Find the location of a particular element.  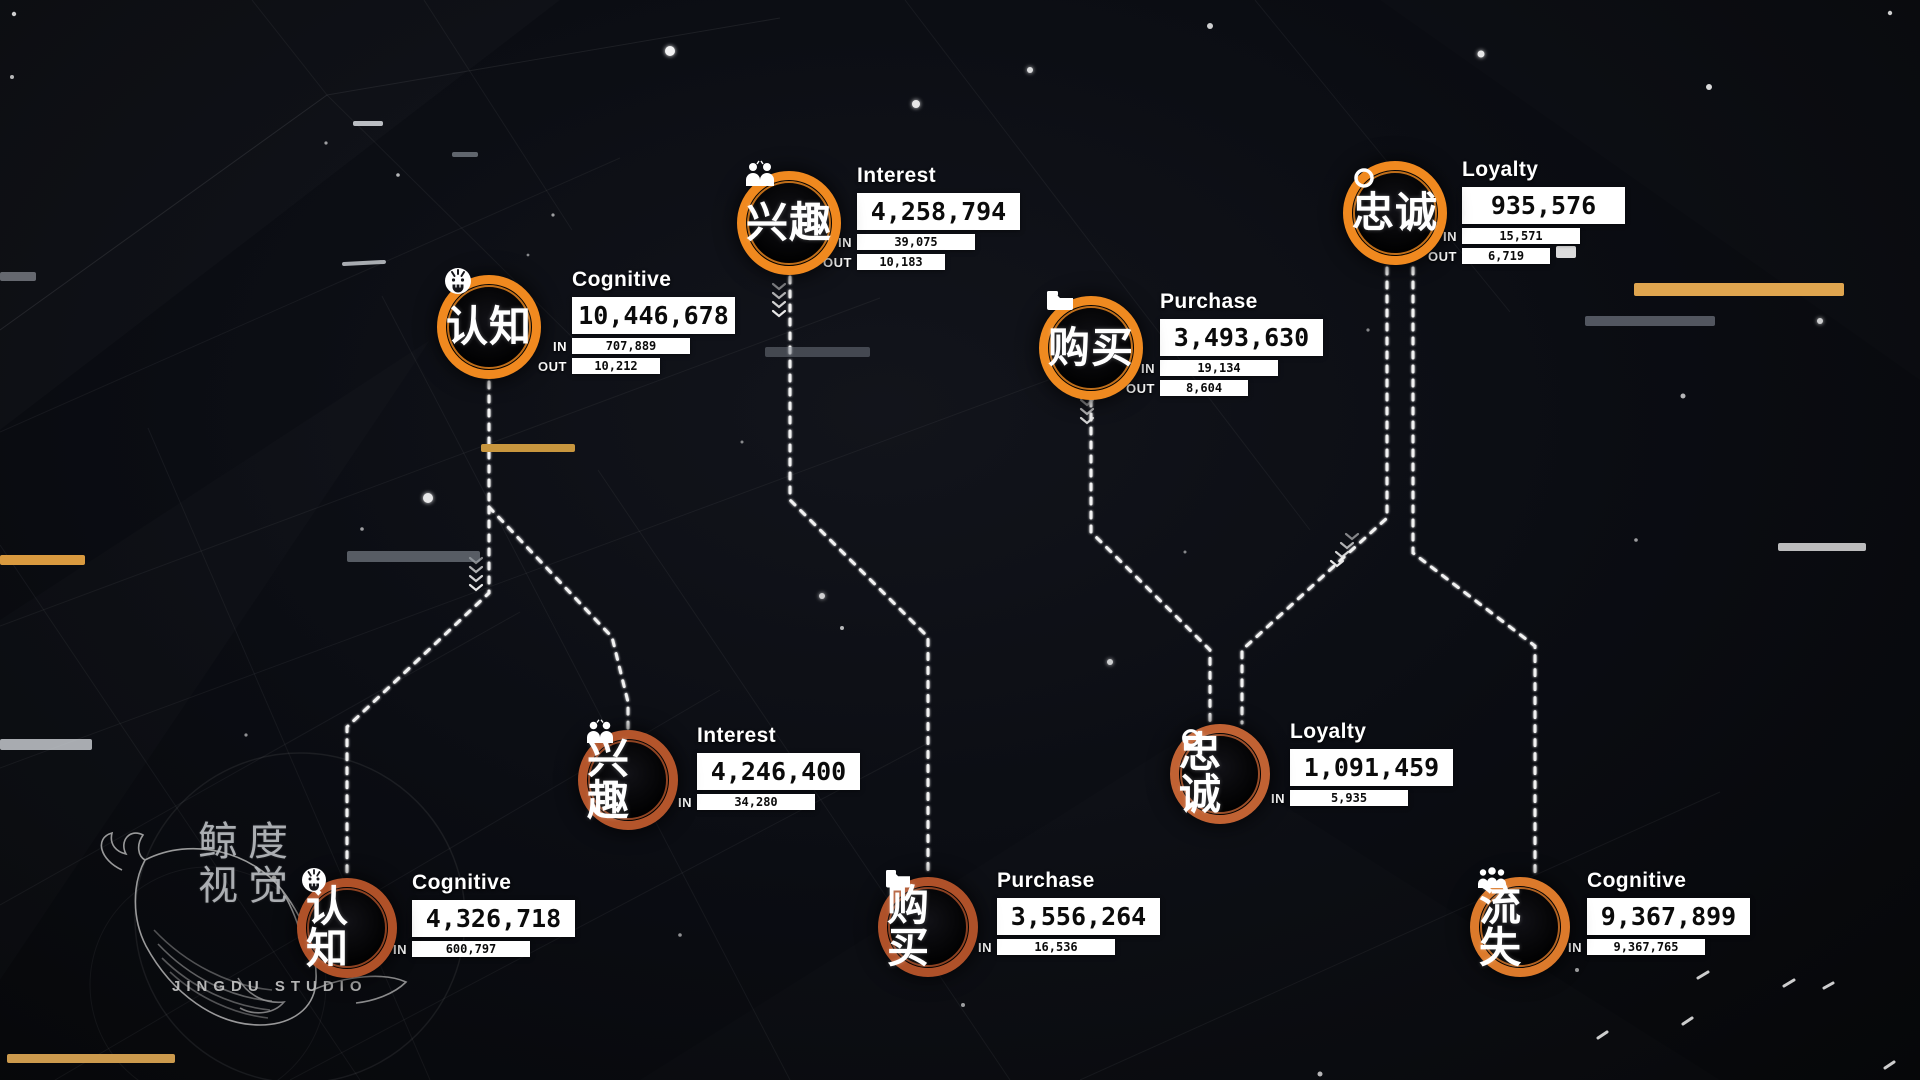

value-box: 935,576 is located at coordinates (1543, 205).